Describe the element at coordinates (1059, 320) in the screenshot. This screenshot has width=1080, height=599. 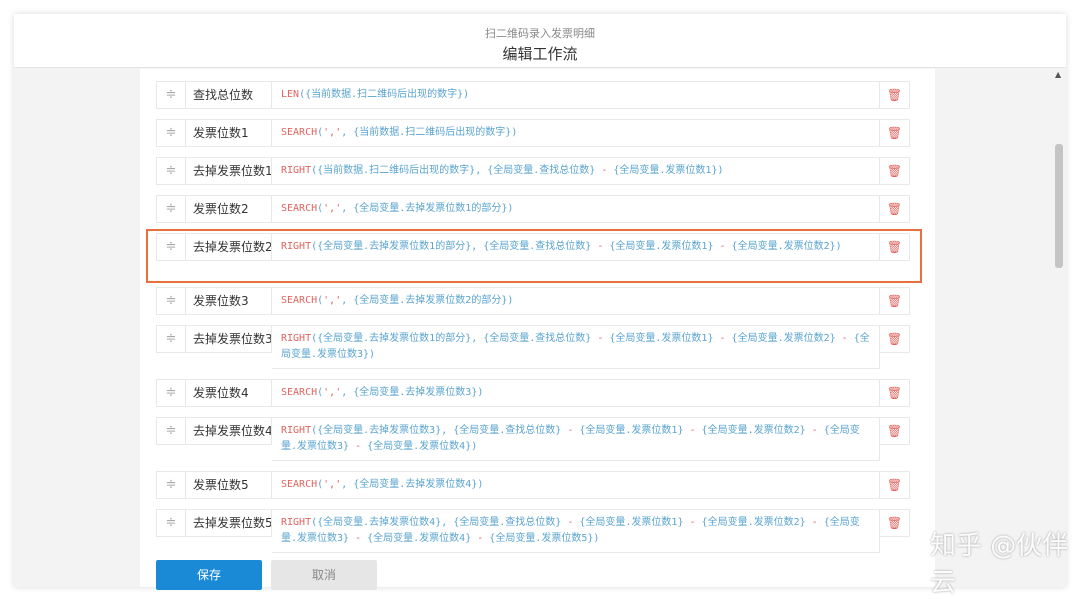
I see `scrollbar: ▲` at that location.